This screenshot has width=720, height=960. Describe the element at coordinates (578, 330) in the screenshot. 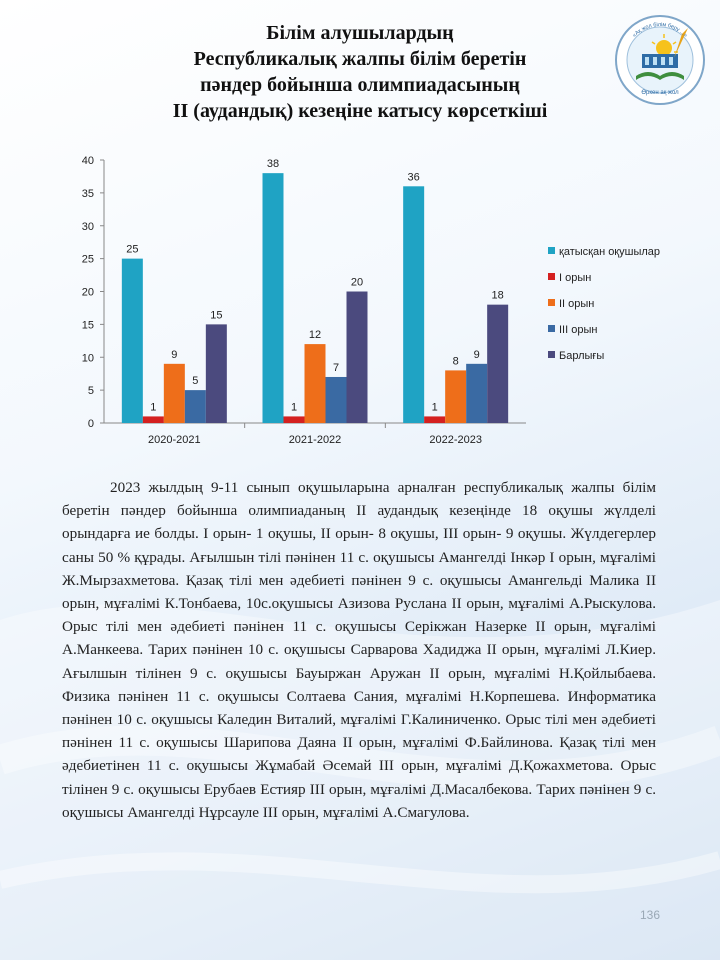

I see `legend-label: III орын` at that location.